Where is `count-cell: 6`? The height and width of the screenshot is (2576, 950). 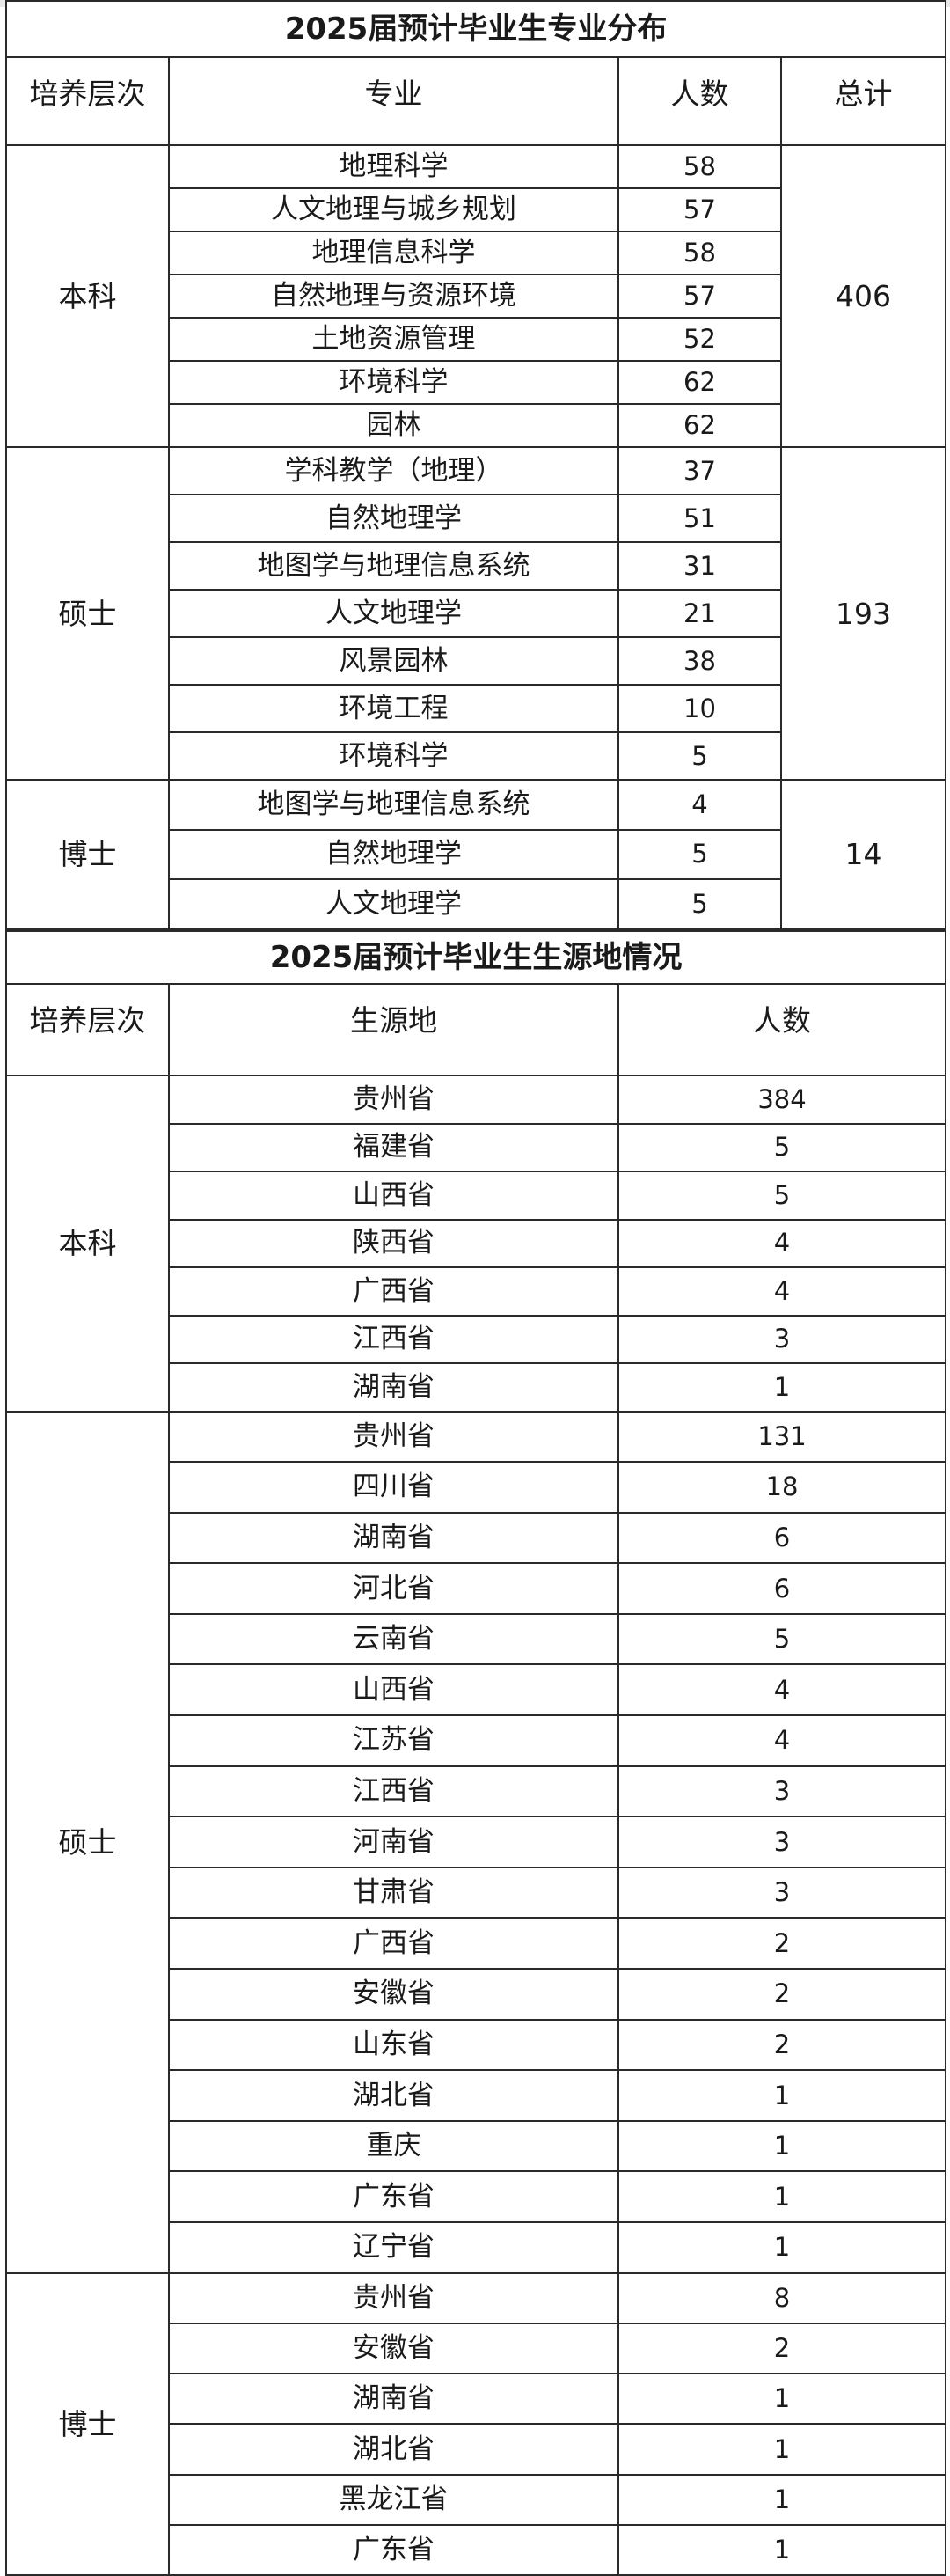
count-cell: 6 is located at coordinates (782, 1588).